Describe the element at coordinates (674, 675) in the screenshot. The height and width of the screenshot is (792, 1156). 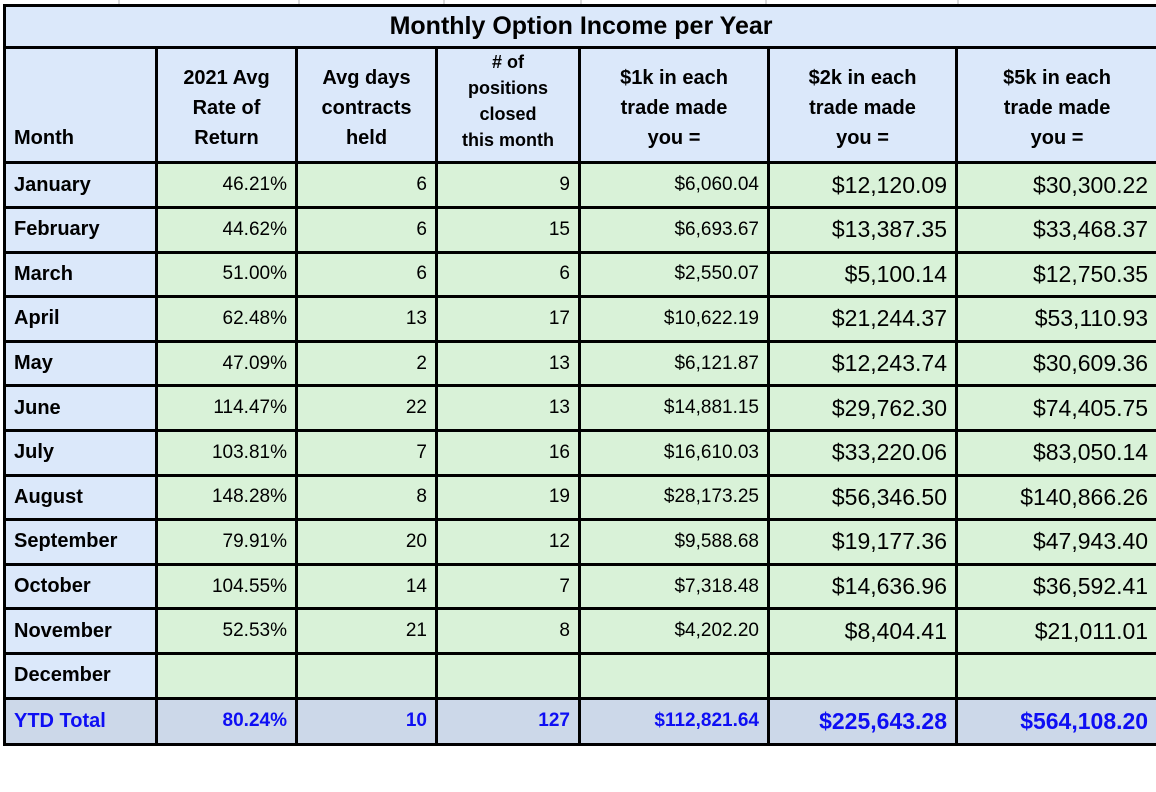
I see `cell-1k-income` at that location.